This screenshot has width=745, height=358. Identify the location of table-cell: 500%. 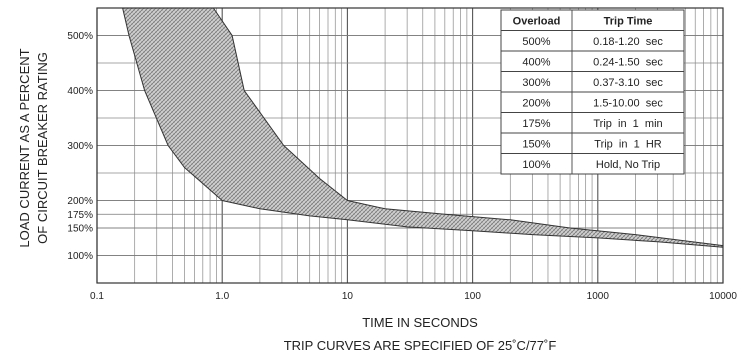
(536, 42).